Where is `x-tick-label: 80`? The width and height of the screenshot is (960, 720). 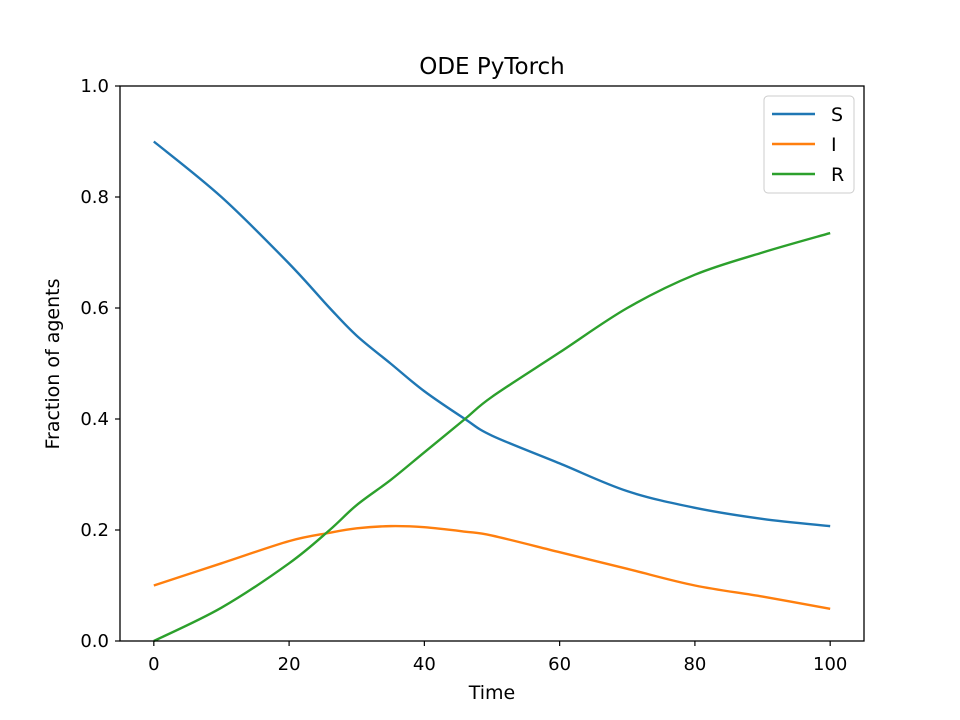
x-tick-label: 80 is located at coordinates (694, 664).